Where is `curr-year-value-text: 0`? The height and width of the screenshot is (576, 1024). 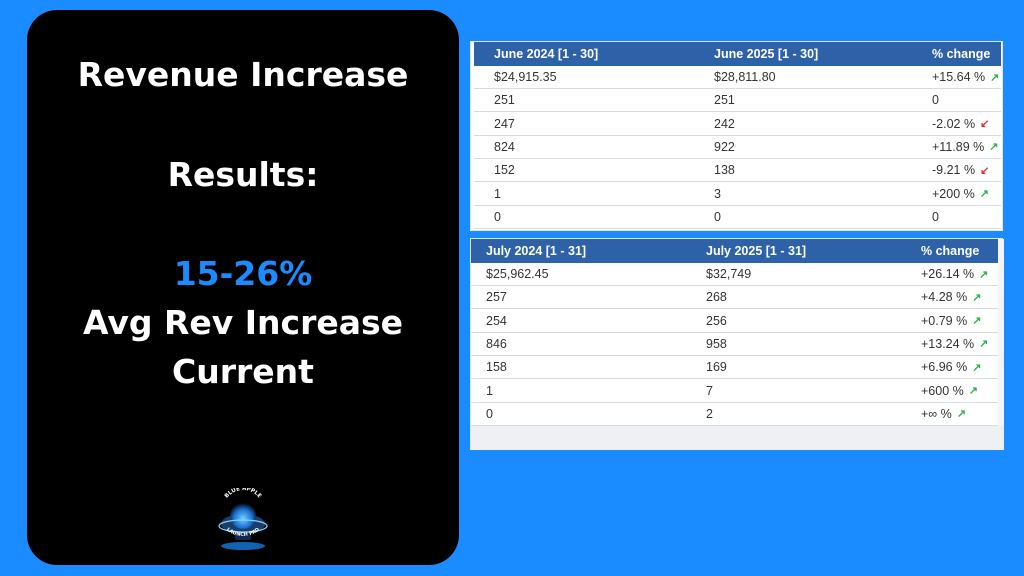 curr-year-value-text: 0 is located at coordinates (717, 216).